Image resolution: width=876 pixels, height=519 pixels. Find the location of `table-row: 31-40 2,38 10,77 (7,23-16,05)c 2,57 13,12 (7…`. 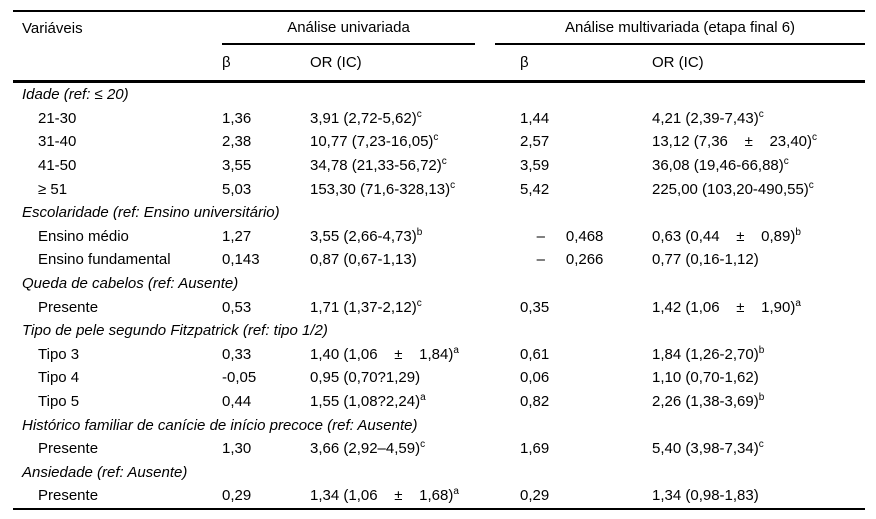

table-row: 31-40 2,38 10,77 (7,23-16,05)c 2,57 13,12 (7… is located at coordinates (439, 142).